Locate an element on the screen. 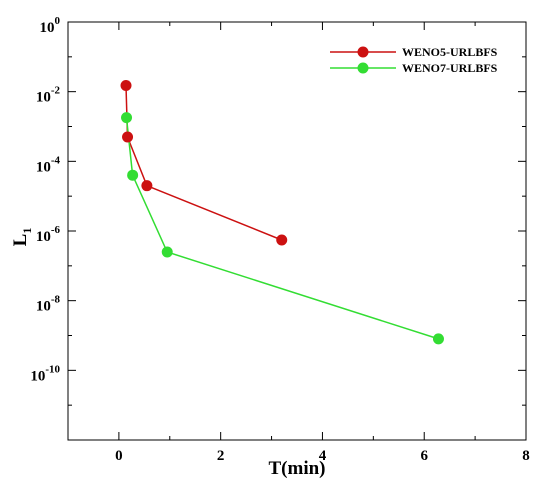 The image size is (550, 487). x-tick-label: 4 is located at coordinates (323, 456).